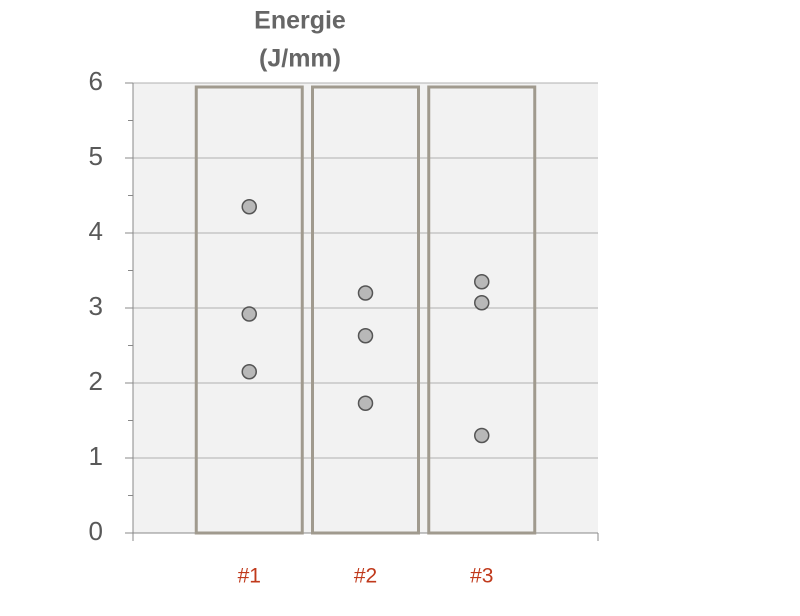  I want to click on x-tick-label: #3, so click(481, 576).